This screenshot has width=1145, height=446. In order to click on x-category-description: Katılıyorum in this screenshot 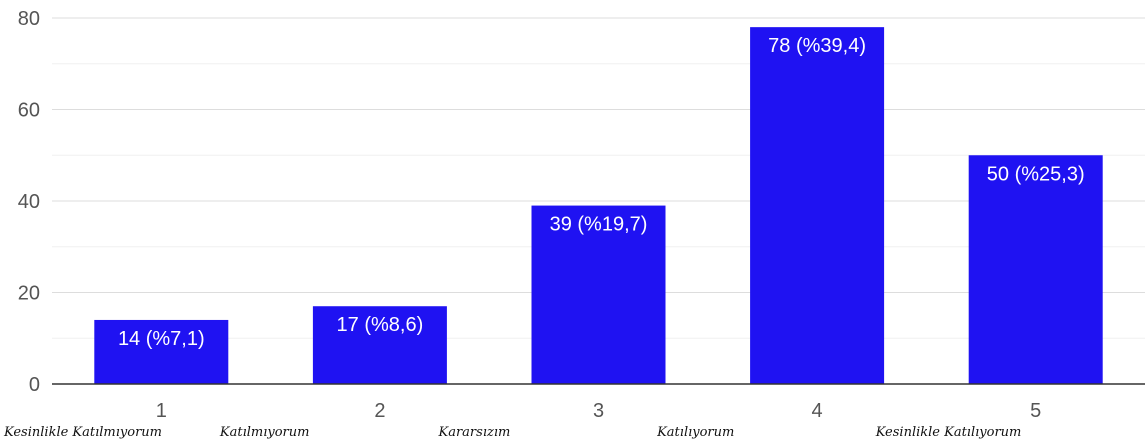, I will do `click(695, 432)`.